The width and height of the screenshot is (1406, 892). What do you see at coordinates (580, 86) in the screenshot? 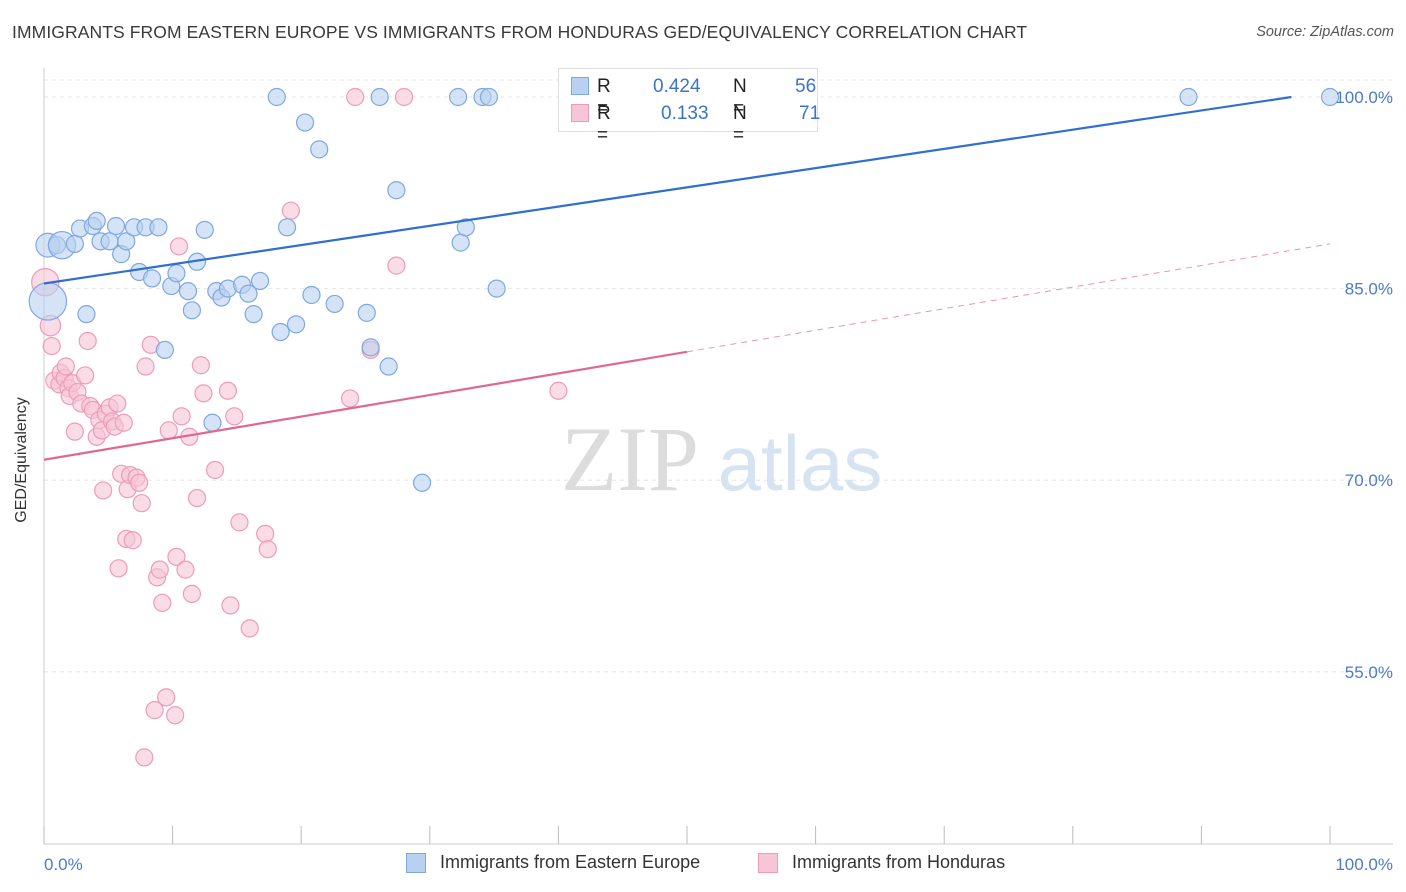
I see `legend-swatch-eastern-europe` at bounding box center [580, 86].